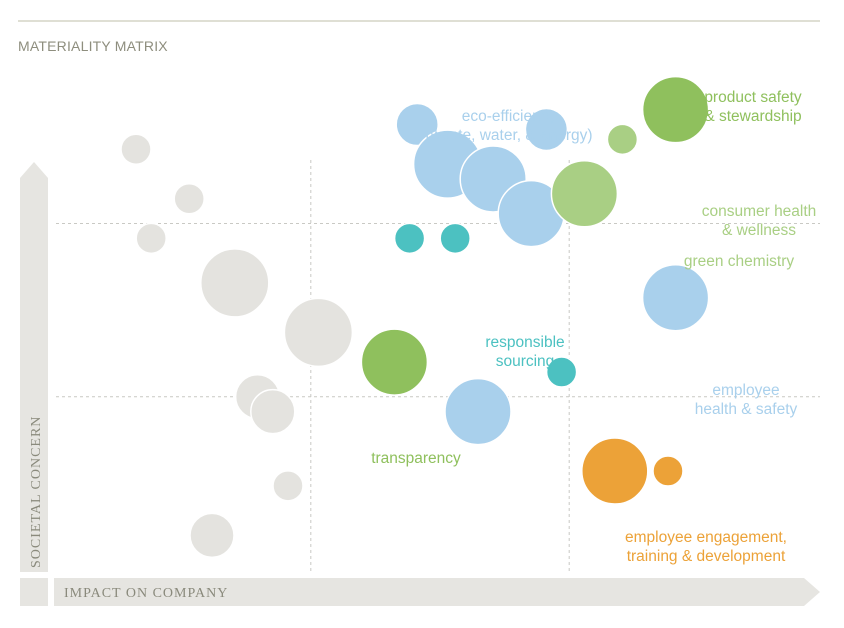 The width and height of the screenshot is (844, 628). Describe the element at coordinates (524, 352) in the screenshot. I see `group-label-responsible-sourcing: responsible sourcing` at that location.